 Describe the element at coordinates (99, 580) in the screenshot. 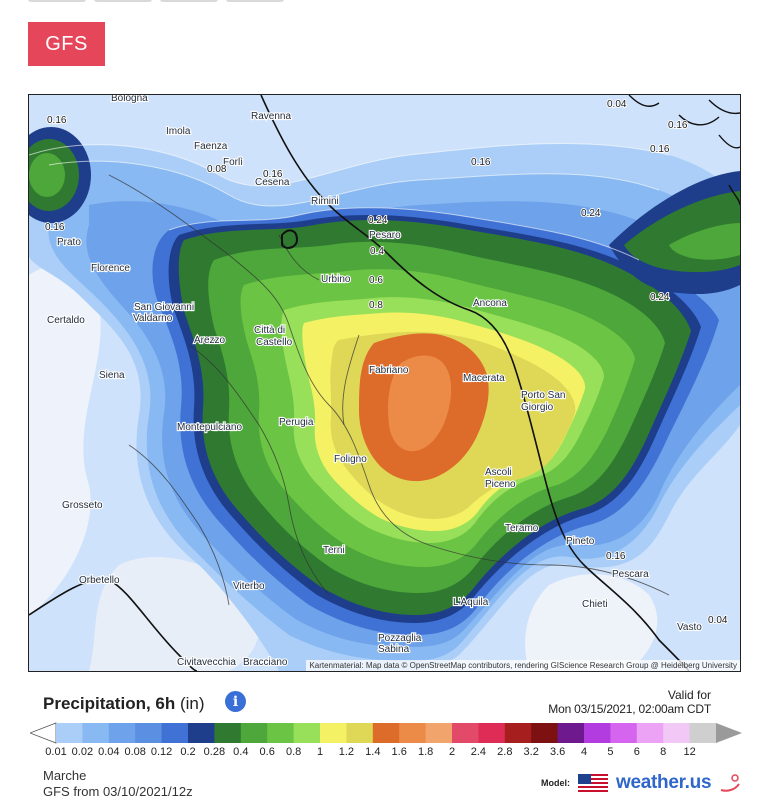

I see `city-label: Orbetello` at that location.